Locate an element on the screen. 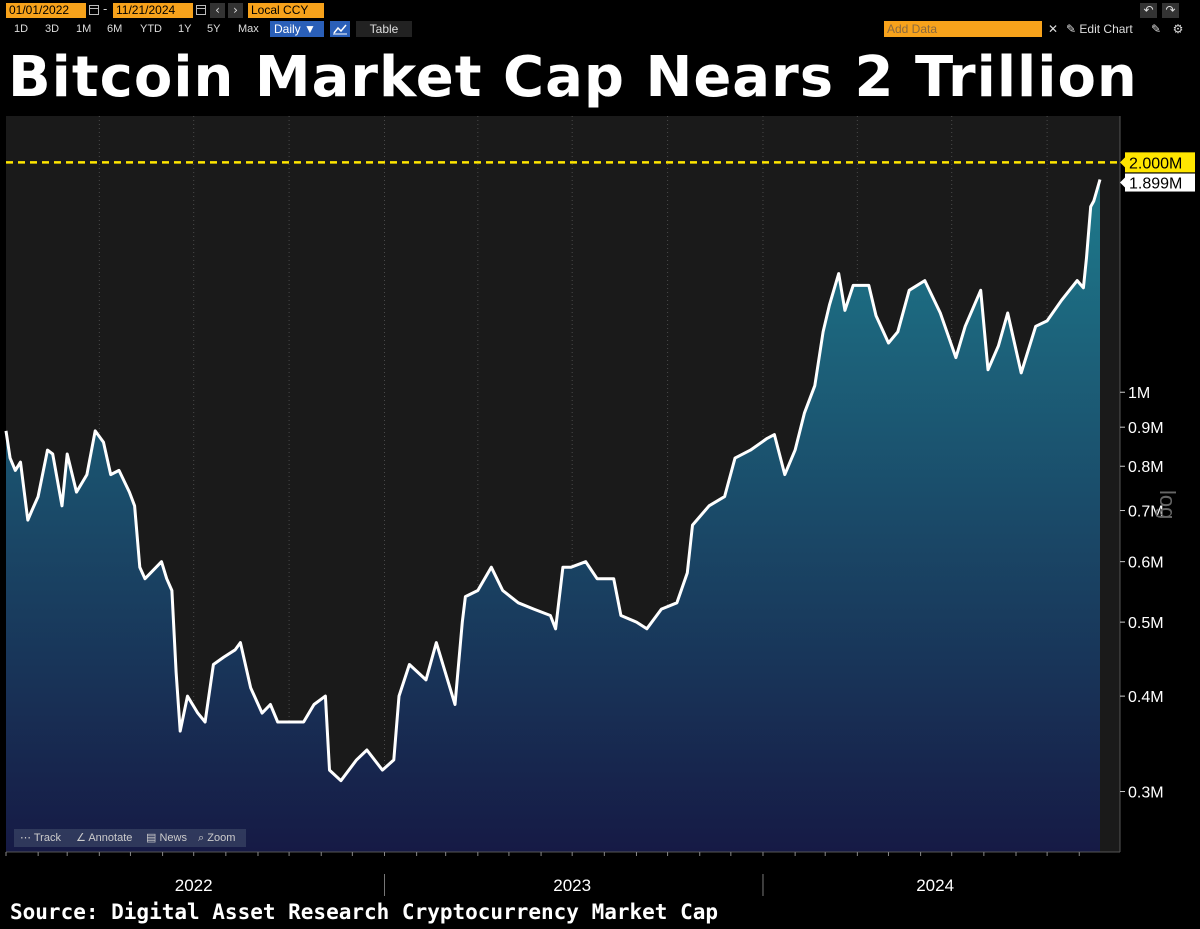 The height and width of the screenshot is (929, 1200). last-value-badge is located at coordinates (1160, 182).